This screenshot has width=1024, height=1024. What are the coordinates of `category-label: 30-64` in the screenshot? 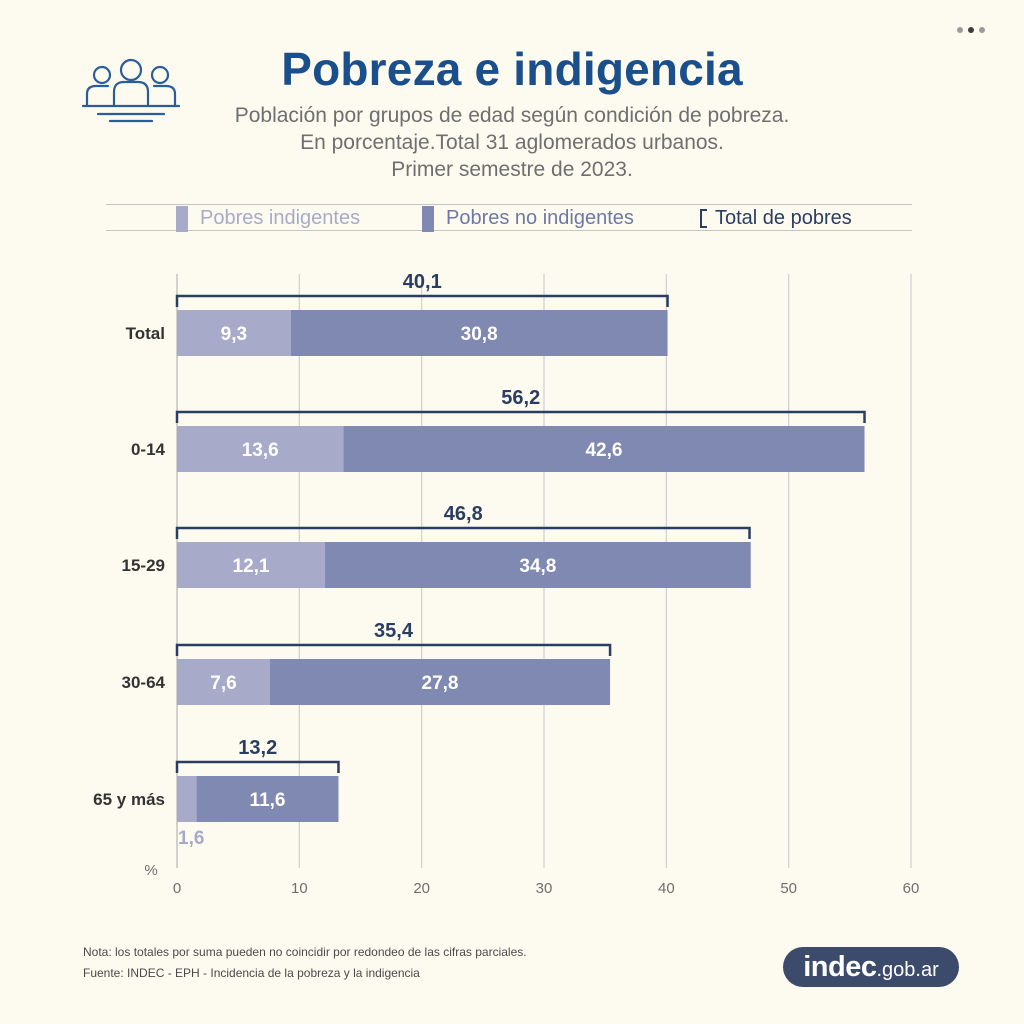 It's located at (144, 682).